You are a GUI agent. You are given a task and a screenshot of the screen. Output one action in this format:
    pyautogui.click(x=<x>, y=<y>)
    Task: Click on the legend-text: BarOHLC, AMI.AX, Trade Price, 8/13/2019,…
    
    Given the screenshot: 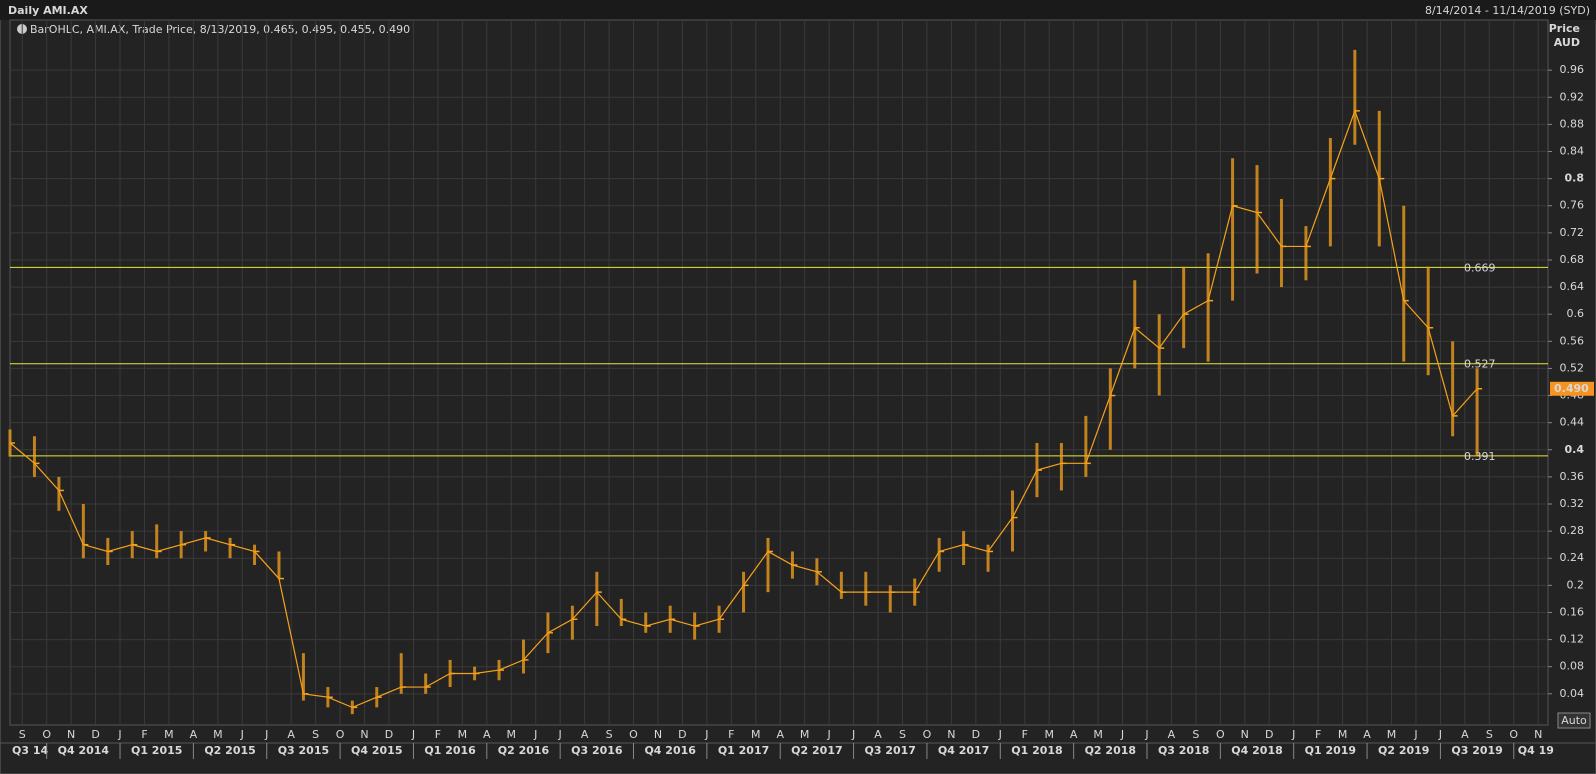 What is the action you would take?
    pyautogui.click(x=220, y=29)
    